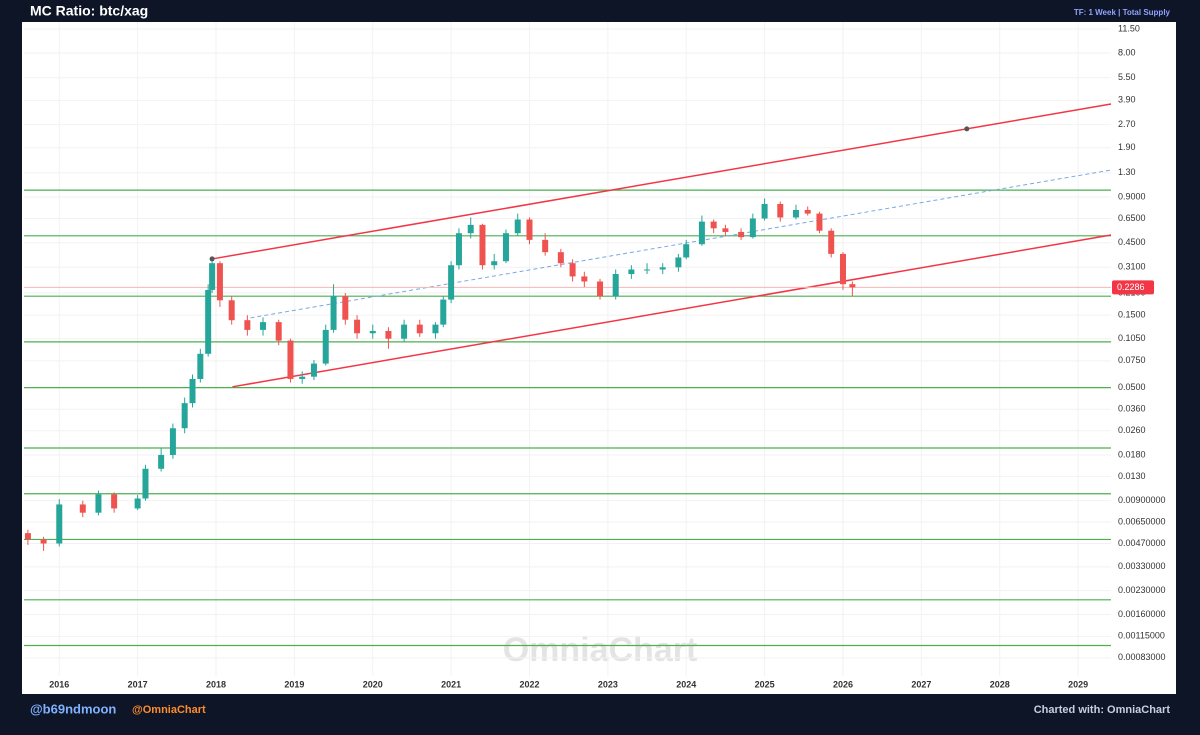 The image size is (1200, 735). Describe the element at coordinates (89, 11) in the screenshot. I see `chart-title: MC Ratio: btc/xag` at that location.